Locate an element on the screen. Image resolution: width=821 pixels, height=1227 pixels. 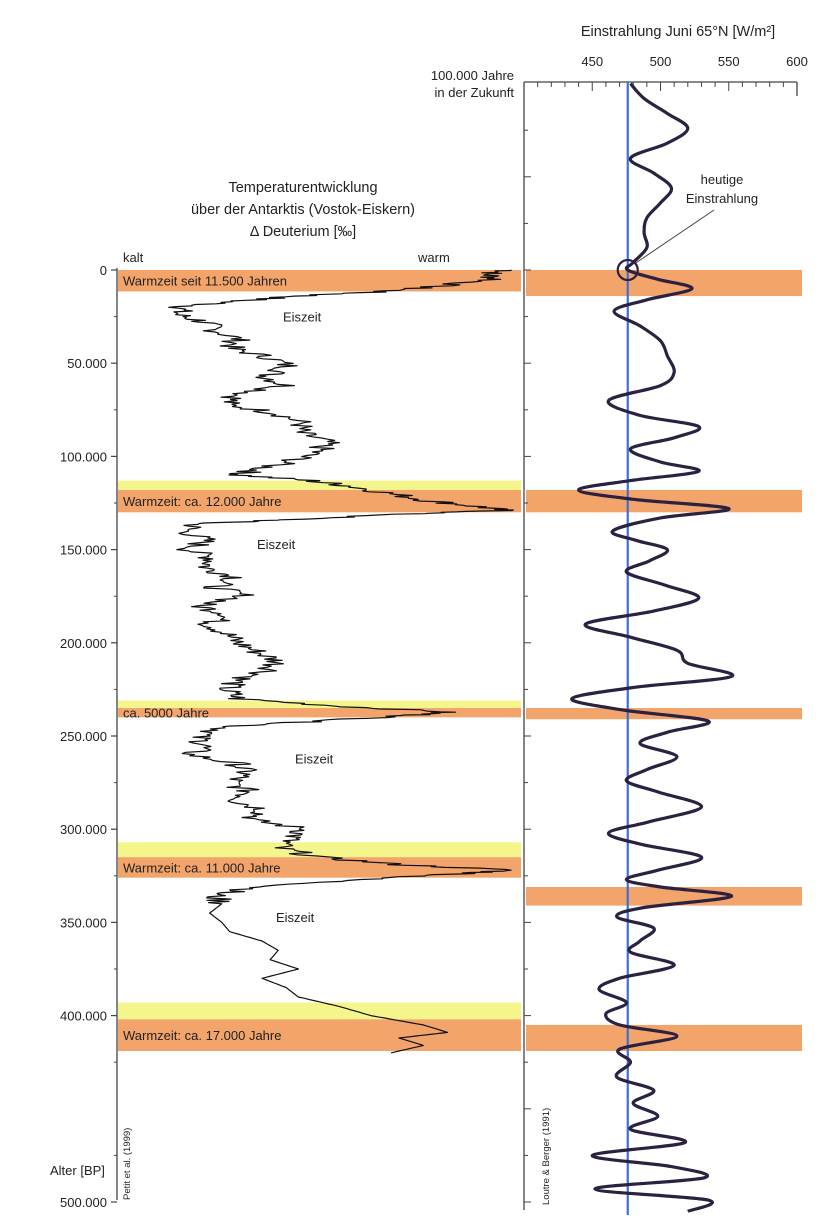
insolation-tick-label-3: 600 is located at coordinates (797, 61).